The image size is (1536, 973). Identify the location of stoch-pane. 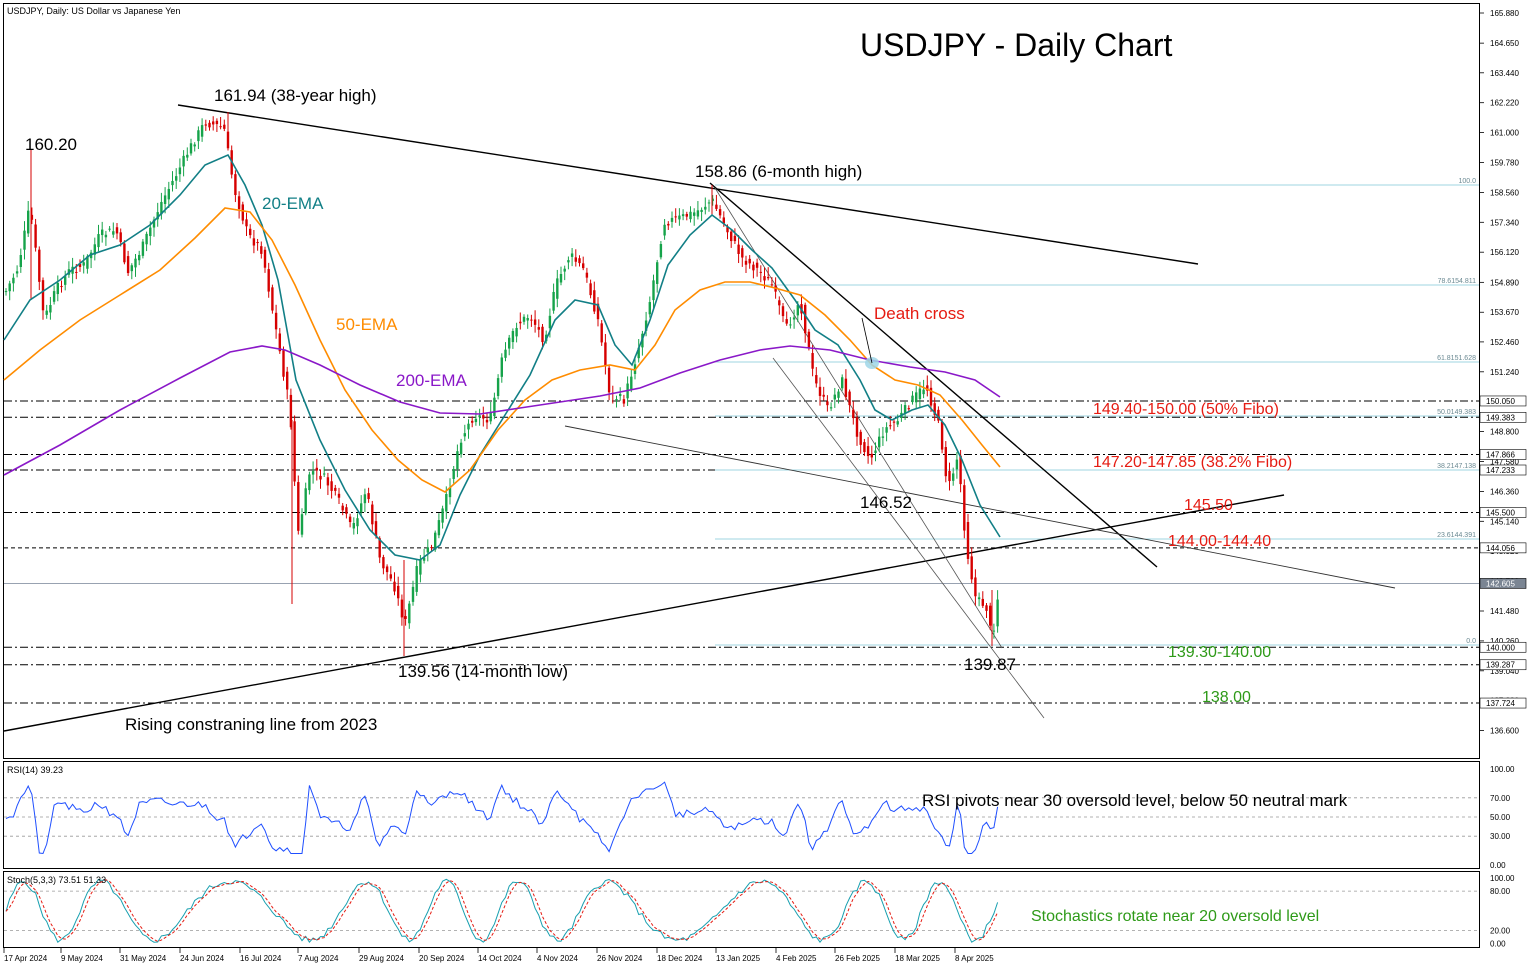
(741, 909).